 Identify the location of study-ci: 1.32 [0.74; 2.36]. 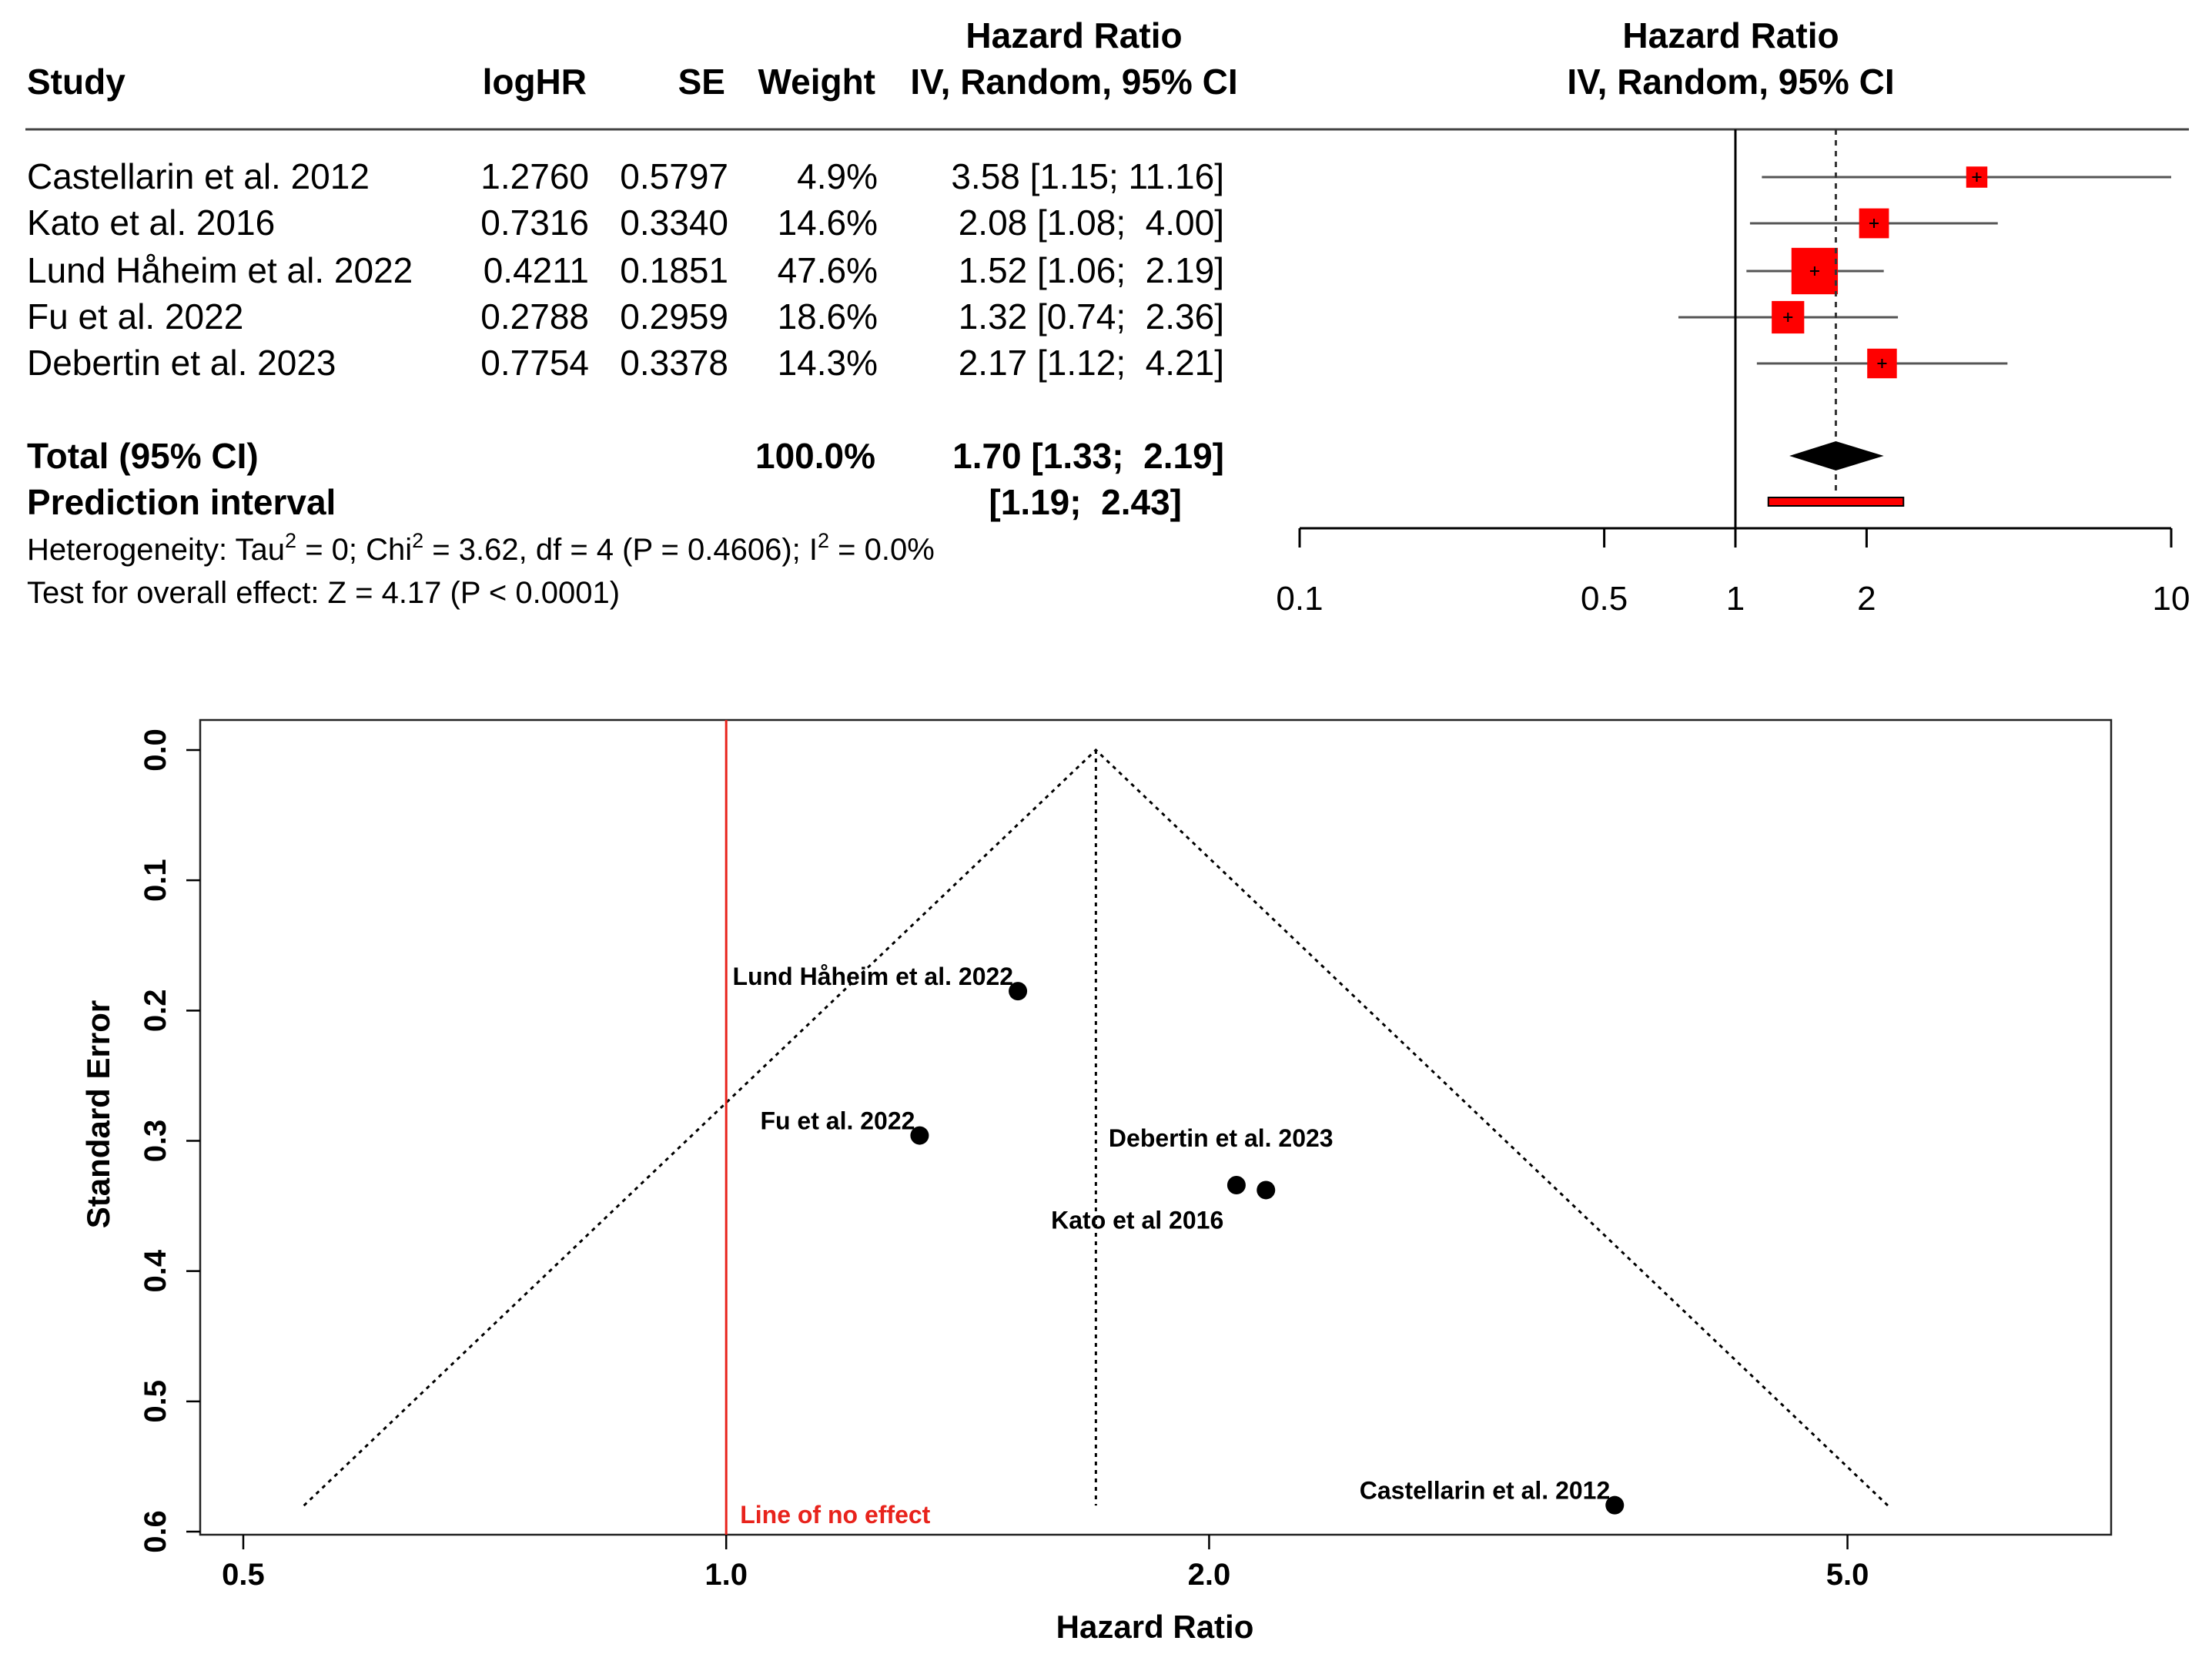
(1091, 316).